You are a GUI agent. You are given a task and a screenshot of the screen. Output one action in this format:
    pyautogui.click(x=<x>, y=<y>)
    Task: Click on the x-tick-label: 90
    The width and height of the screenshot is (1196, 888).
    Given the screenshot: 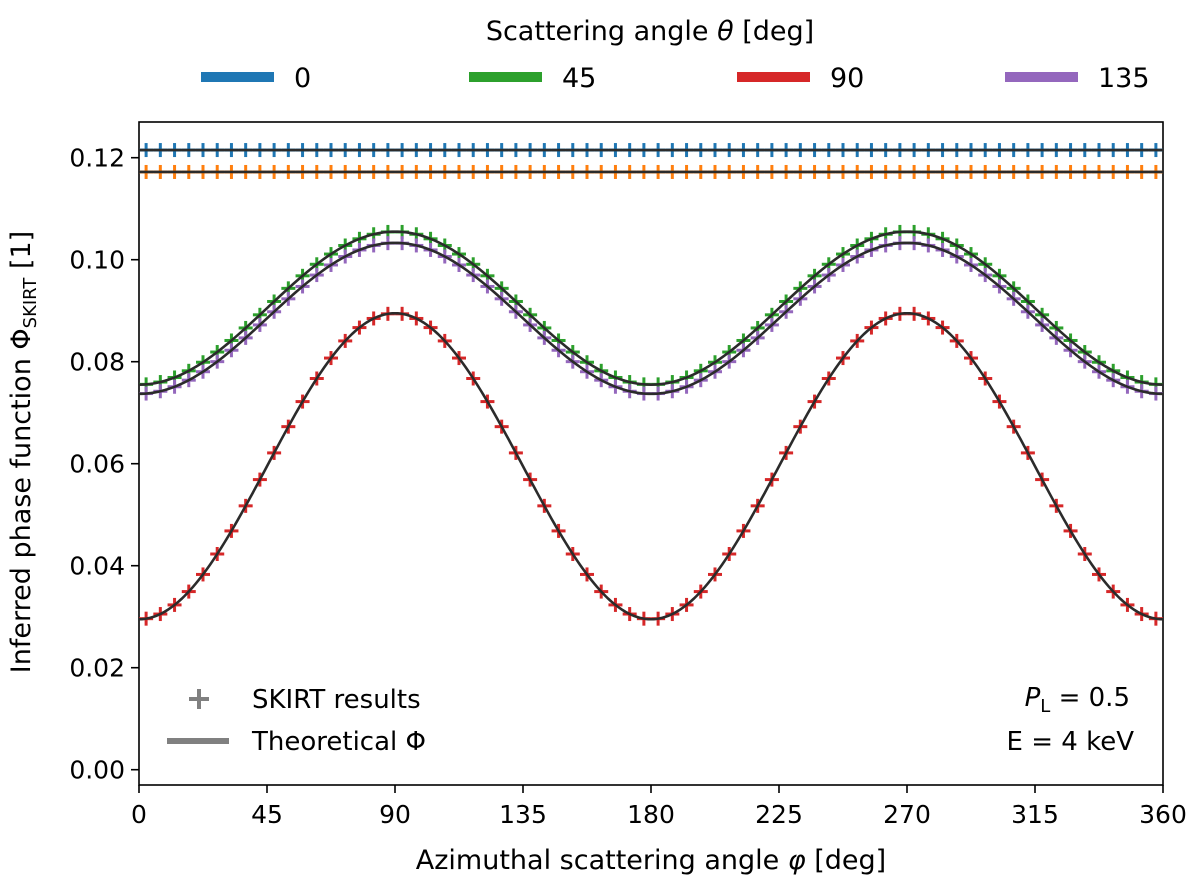 What is the action you would take?
    pyautogui.click(x=395, y=814)
    